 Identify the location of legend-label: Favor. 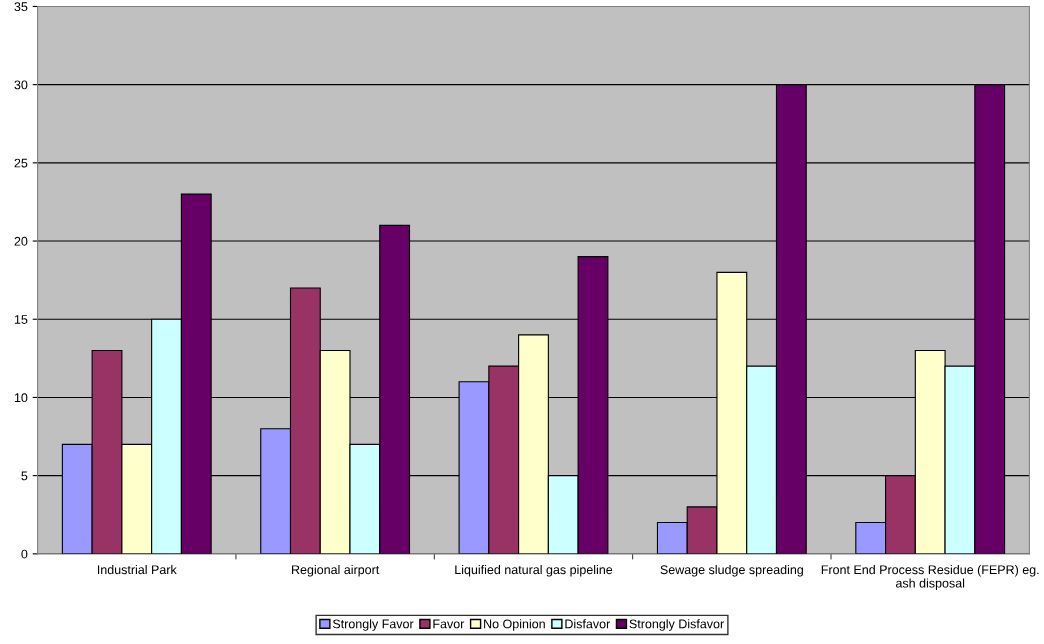
(449, 624).